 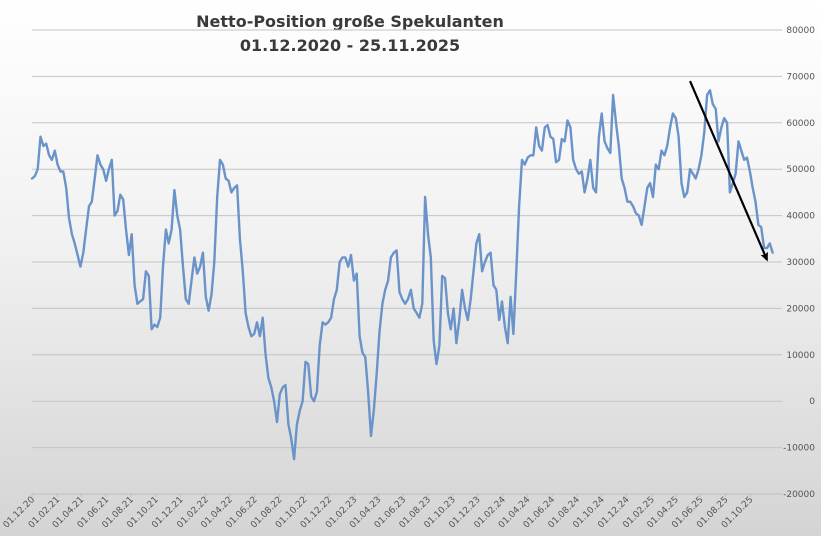 What do you see at coordinates (799, 449) in the screenshot?
I see `y-tick-label: -10000` at bounding box center [799, 449].